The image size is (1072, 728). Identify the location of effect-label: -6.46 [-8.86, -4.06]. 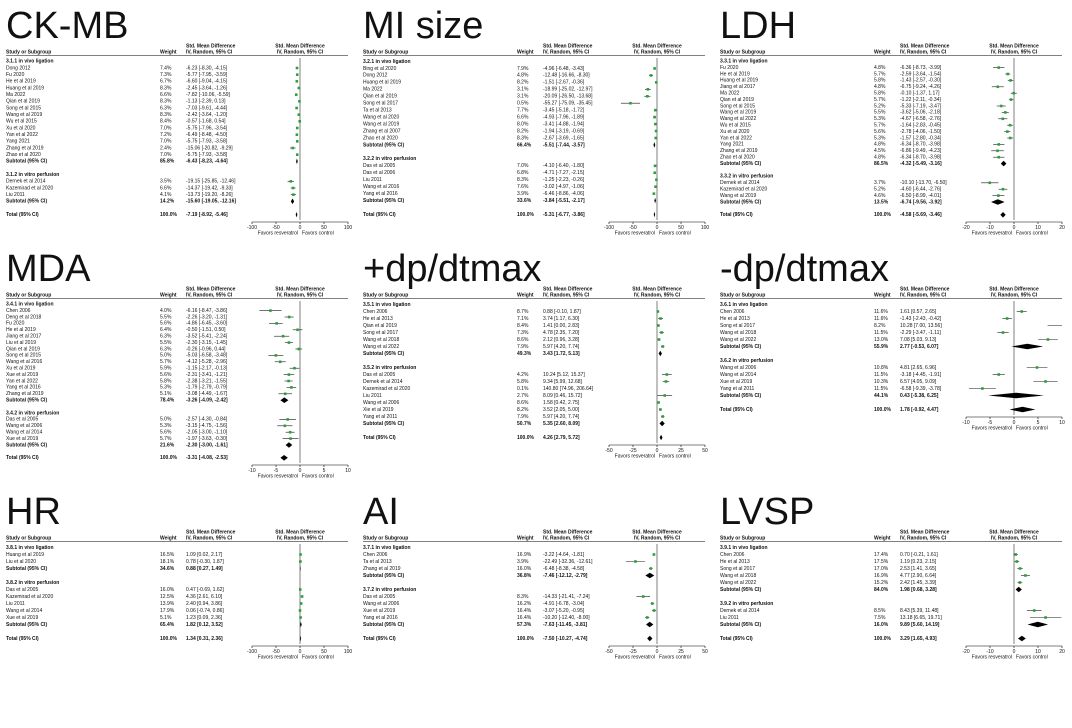
(564, 194).